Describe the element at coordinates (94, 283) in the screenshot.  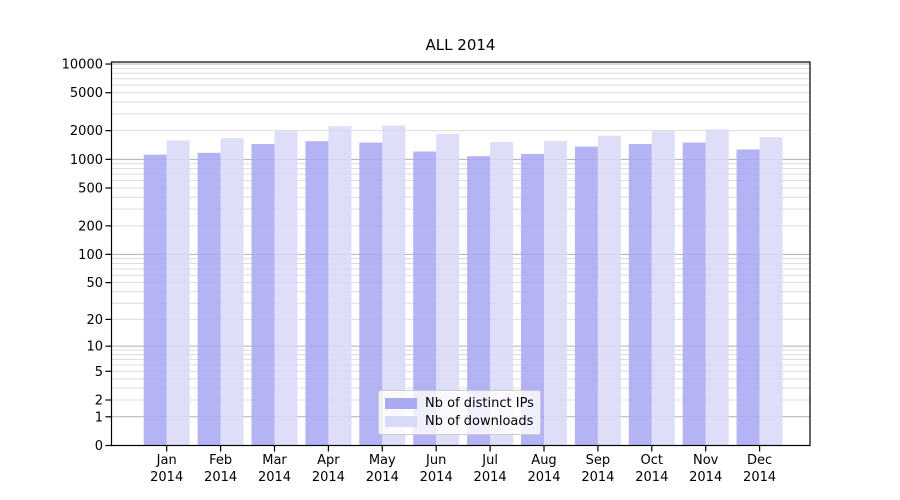
I see `y-tick-label: 50` at that location.